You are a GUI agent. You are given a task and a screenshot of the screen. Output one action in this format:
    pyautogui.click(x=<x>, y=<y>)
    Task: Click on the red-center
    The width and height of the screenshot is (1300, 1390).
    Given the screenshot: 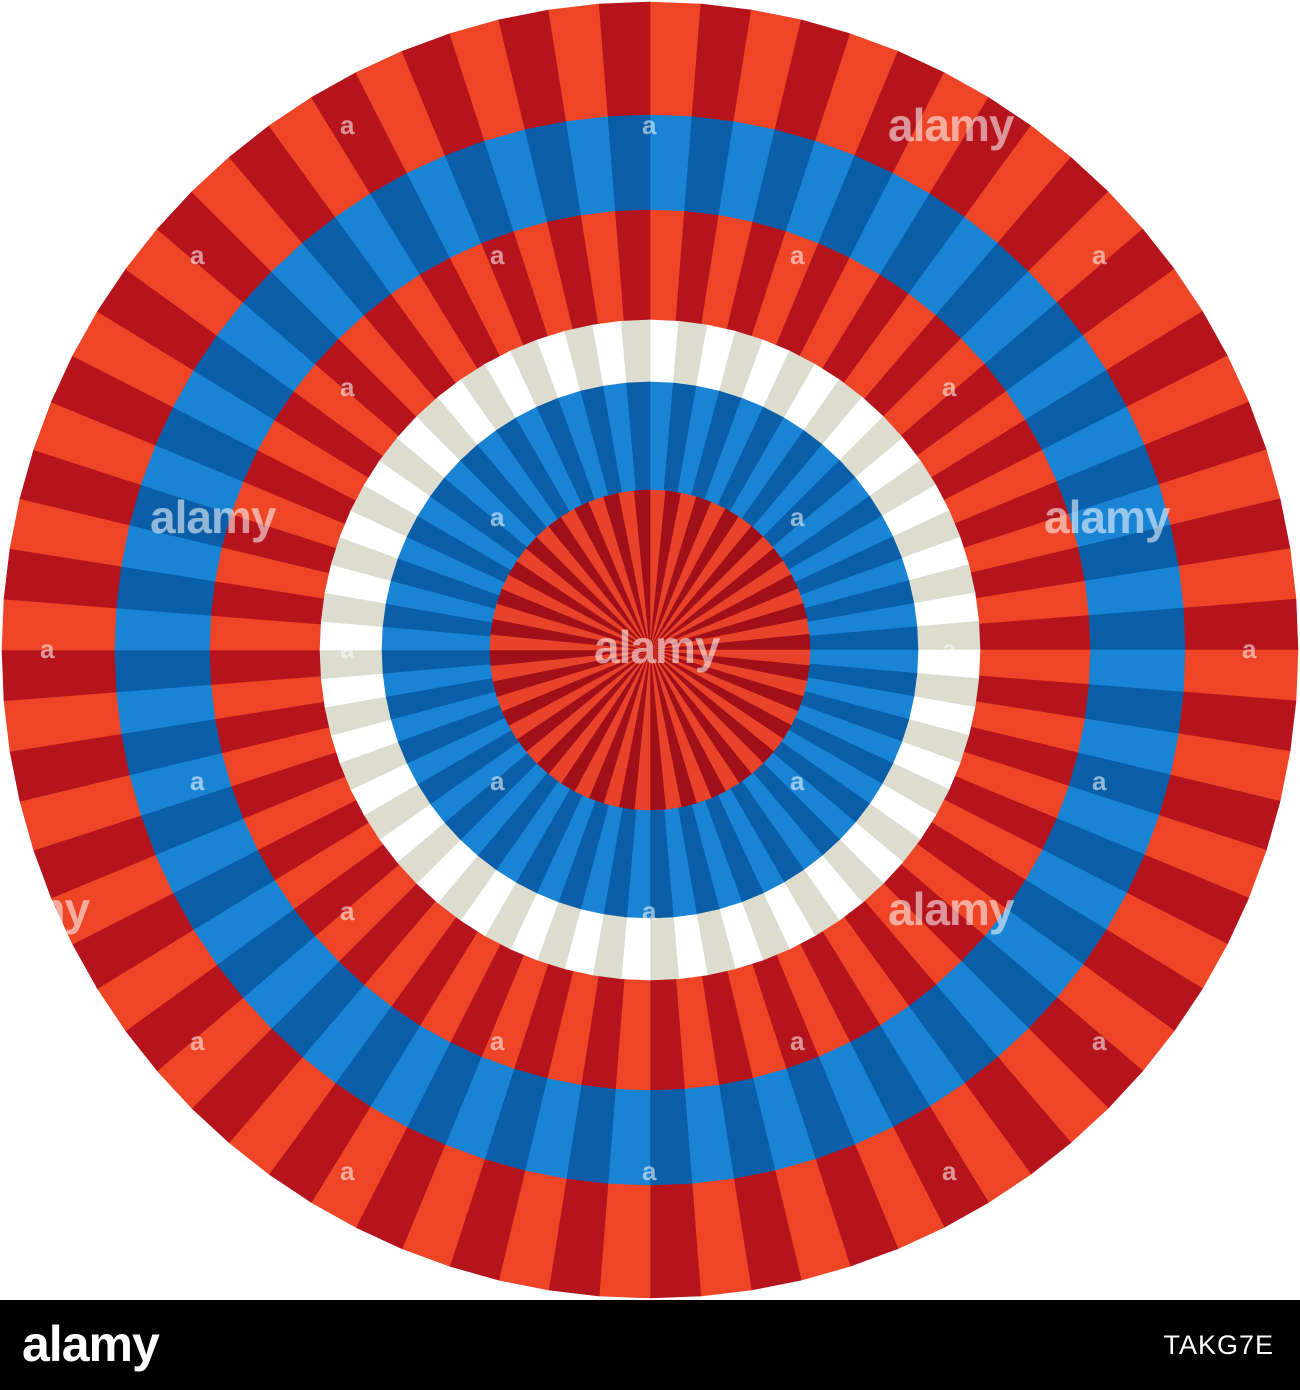 What is the action you would take?
    pyautogui.click(x=650, y=650)
    